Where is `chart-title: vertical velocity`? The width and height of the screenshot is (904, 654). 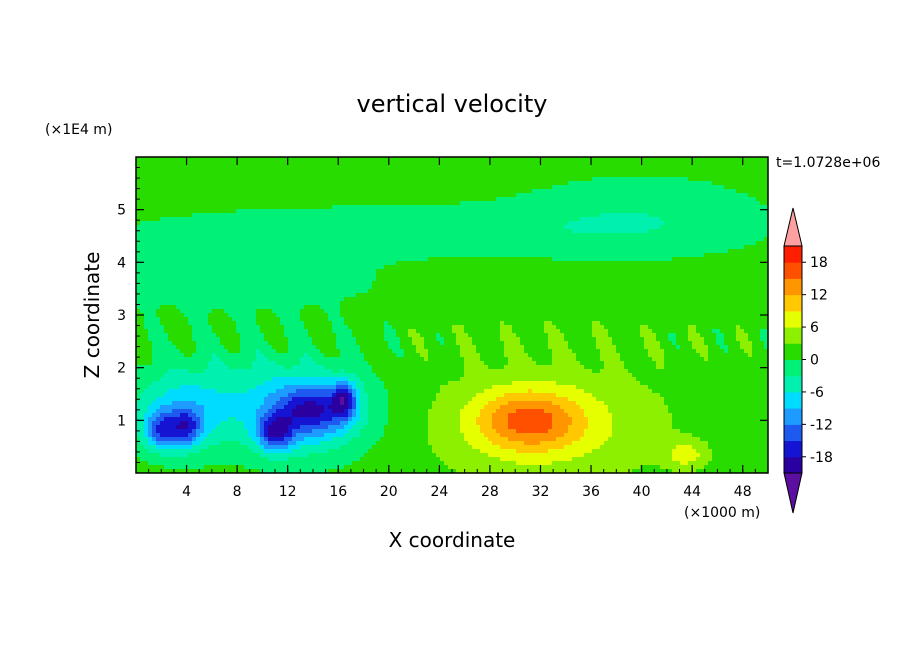 chart-title: vertical velocity is located at coordinates (452, 104).